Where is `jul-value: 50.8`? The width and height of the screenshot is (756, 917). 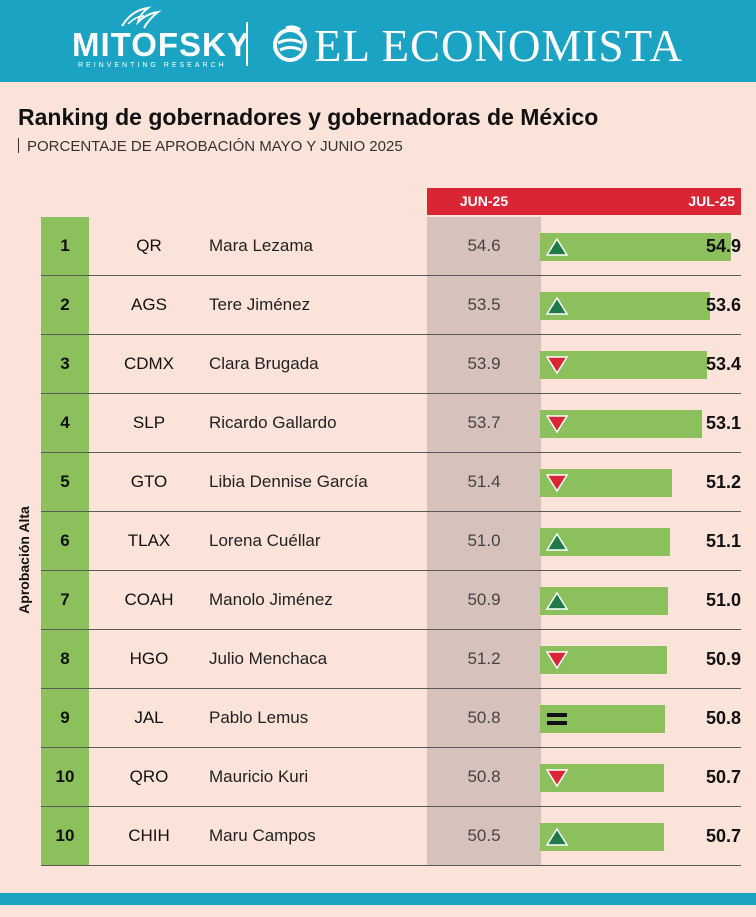 jul-value: 50.8 is located at coordinates (723, 718).